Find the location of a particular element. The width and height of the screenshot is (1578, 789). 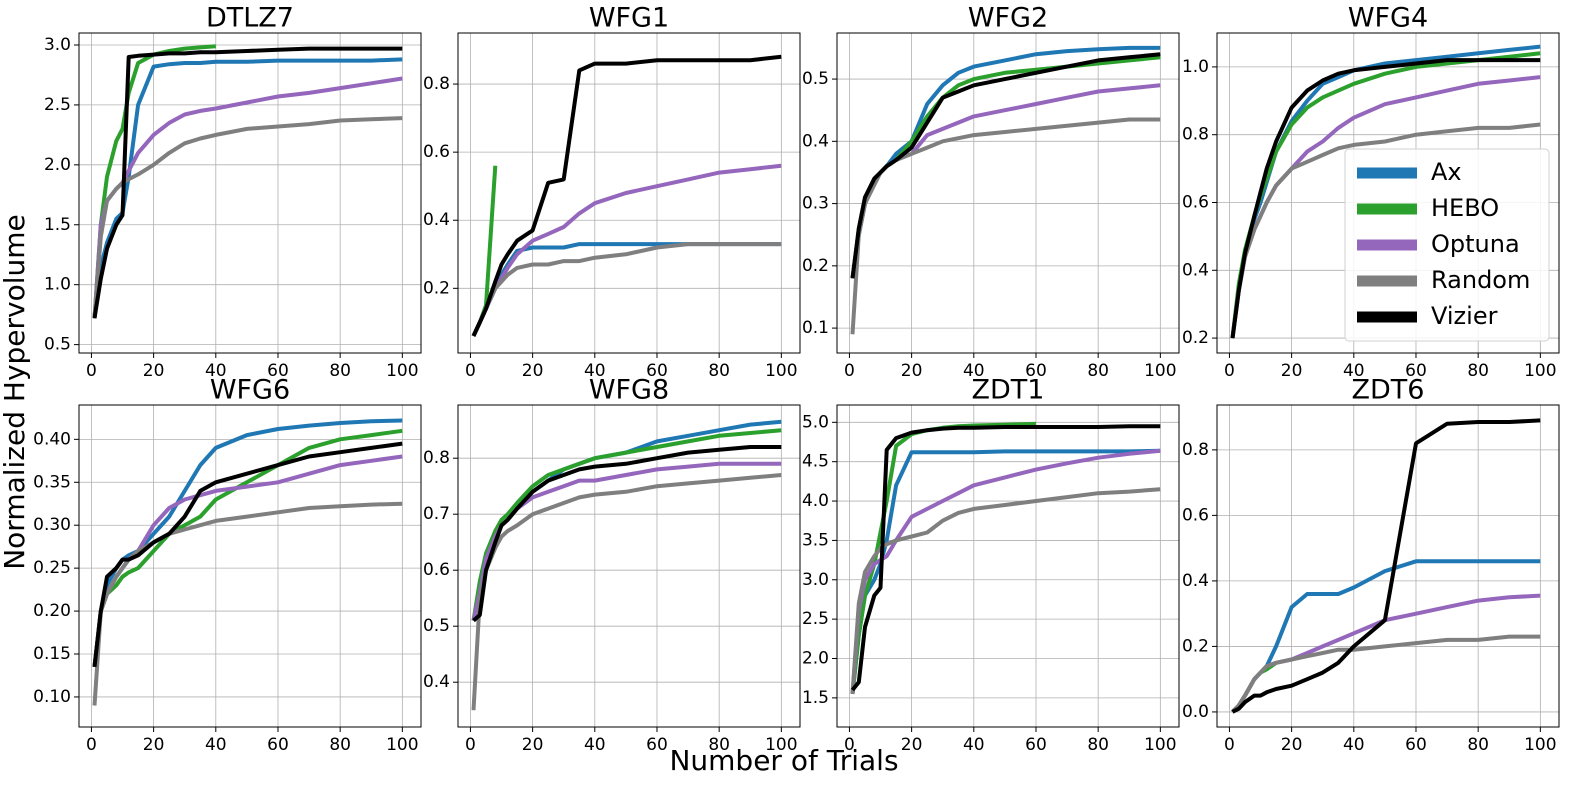

panel-title: DTLZ7 is located at coordinates (250, 18).